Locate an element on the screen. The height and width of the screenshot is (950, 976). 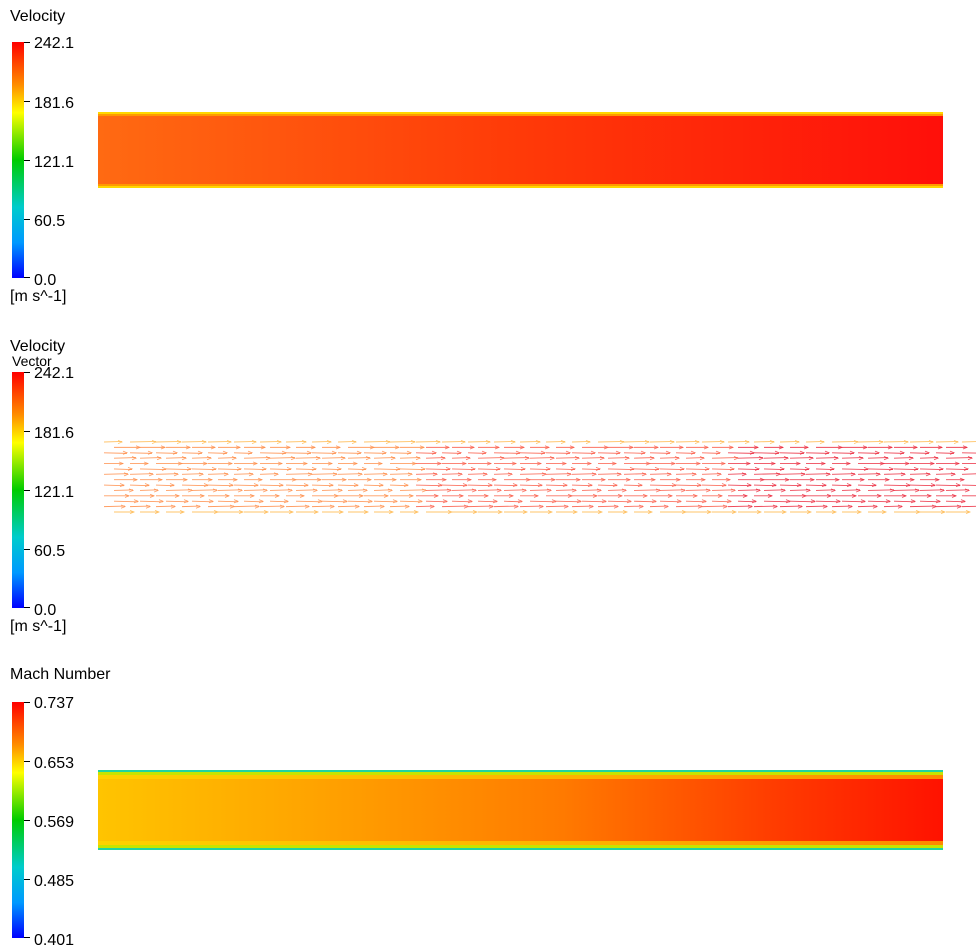
legend-tick-label: 121.1 is located at coordinates (54, 492).